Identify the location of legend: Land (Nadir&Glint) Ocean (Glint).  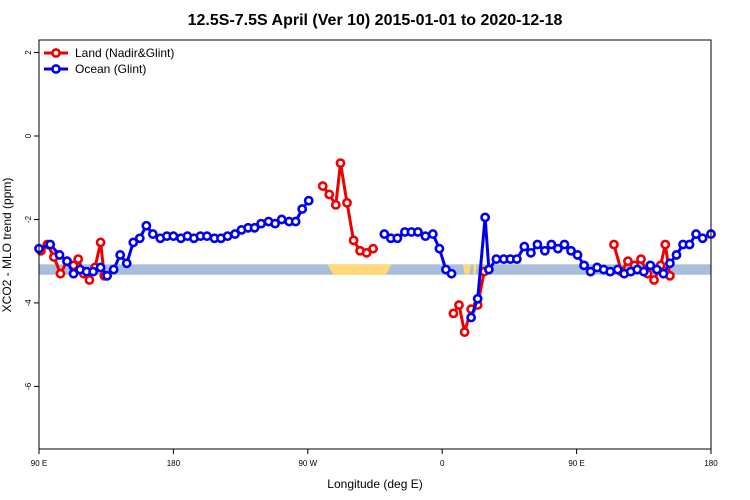
(109, 61).